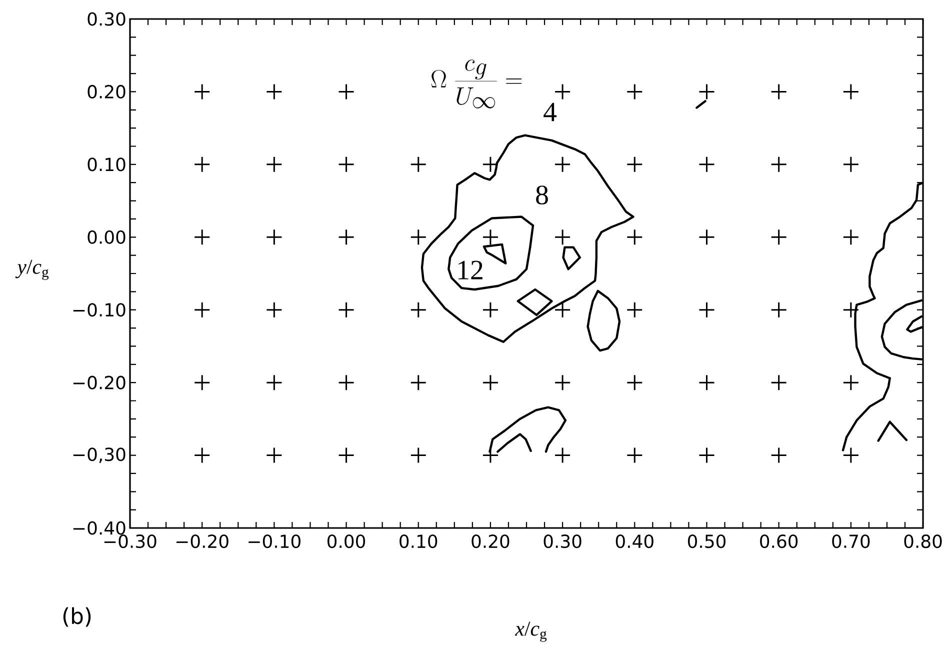 This screenshot has width=947, height=649. Describe the element at coordinates (851, 541) in the screenshot. I see `x-tick-label: 0.70` at that location.